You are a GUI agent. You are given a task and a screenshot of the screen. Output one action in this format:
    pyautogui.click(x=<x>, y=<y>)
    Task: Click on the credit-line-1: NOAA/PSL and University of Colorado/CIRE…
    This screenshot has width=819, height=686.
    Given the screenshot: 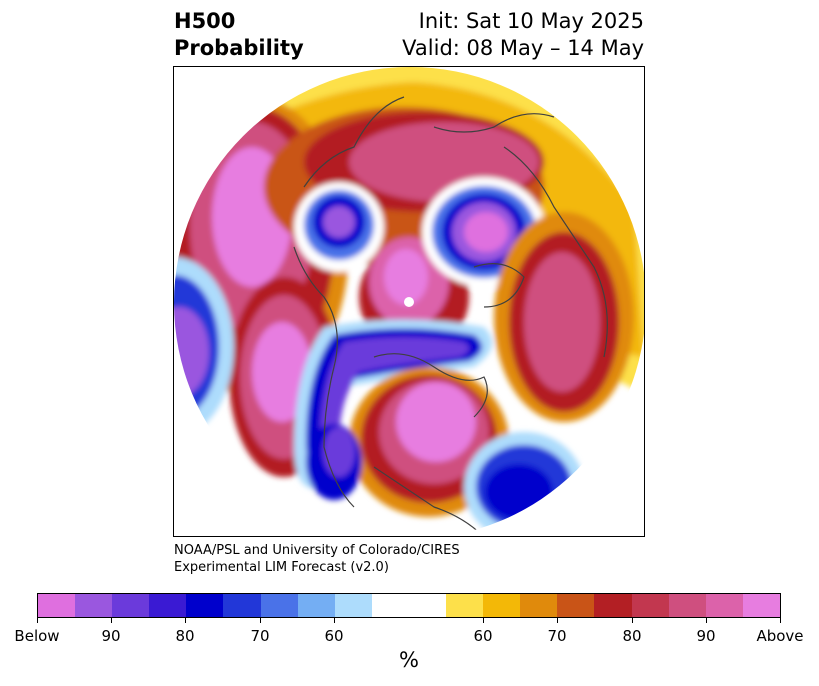 What is the action you would take?
    pyautogui.click(x=317, y=550)
    